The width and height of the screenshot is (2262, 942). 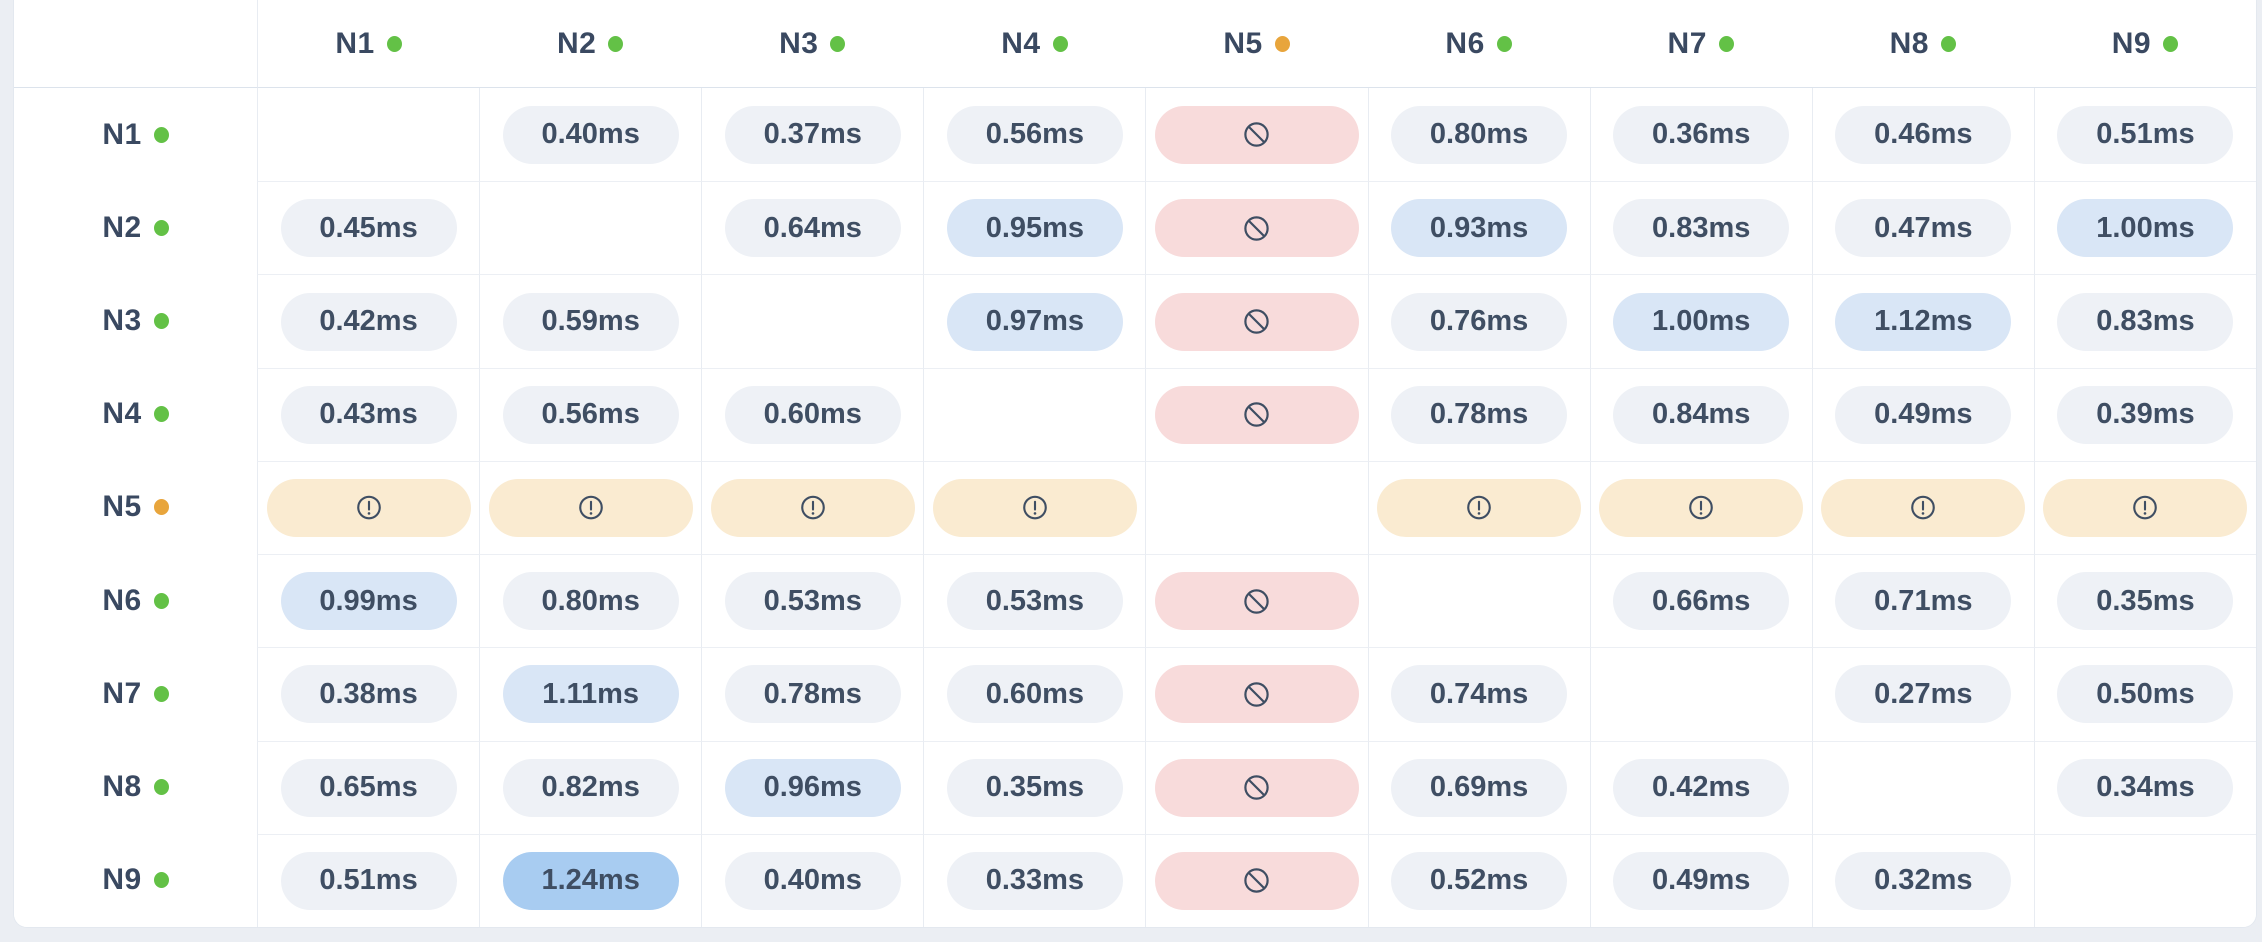 I want to click on cell-n4-to-n7: 0.84ms, so click(x=1700, y=414).